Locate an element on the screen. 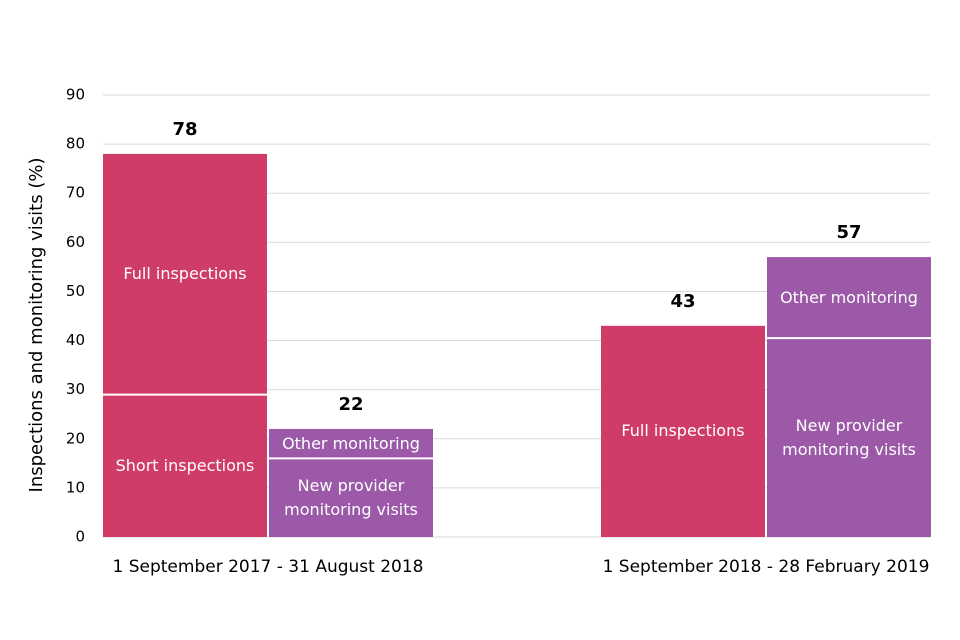 This screenshot has height=640, width=960. y-tick-label: 20 is located at coordinates (75, 438).